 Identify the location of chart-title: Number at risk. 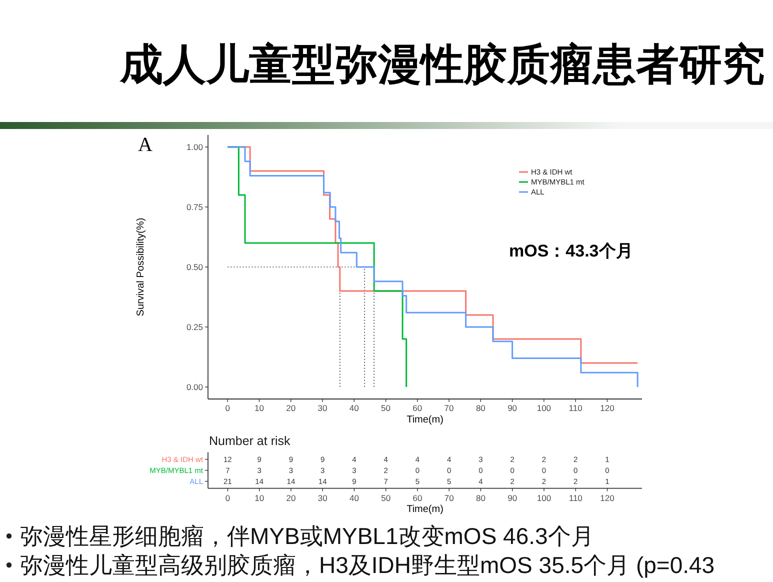
(250, 441).